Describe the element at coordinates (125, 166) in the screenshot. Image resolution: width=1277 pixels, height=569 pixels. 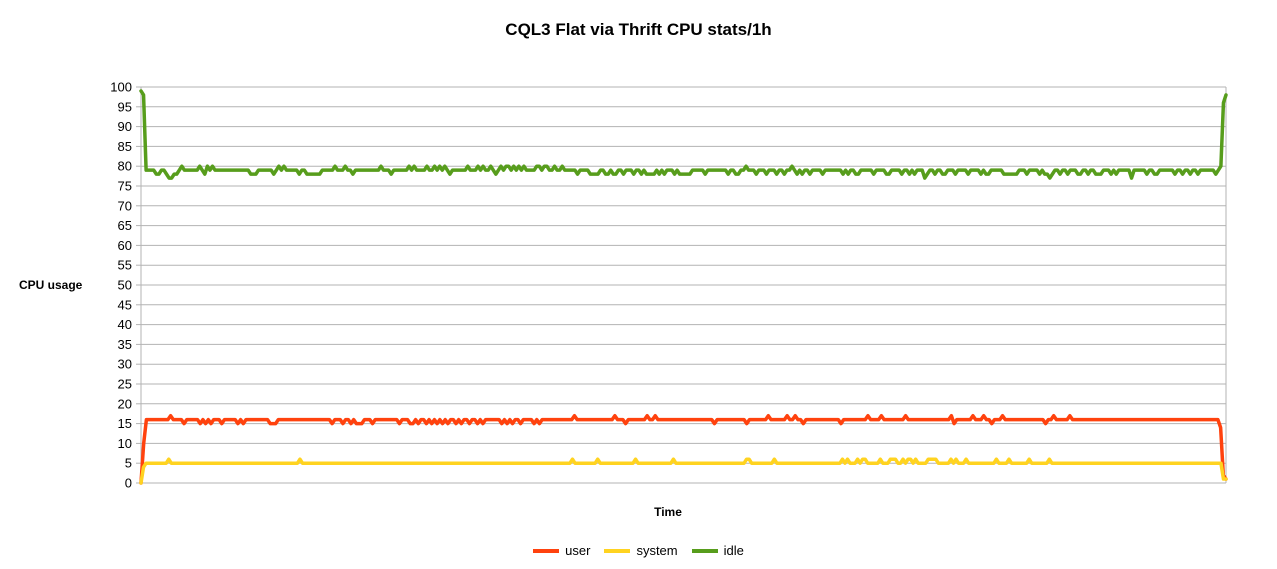
I see `y-tick-label: 80` at that location.